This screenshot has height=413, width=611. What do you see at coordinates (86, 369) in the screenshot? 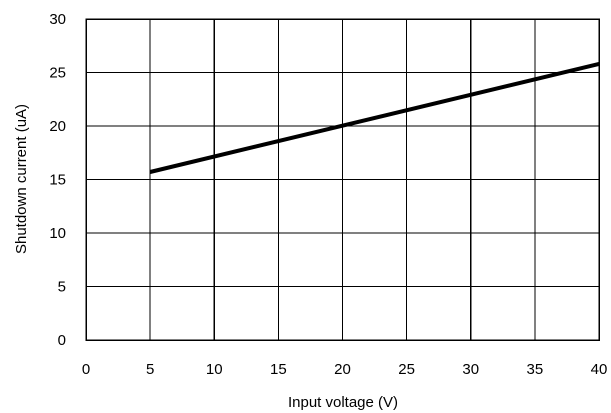
I see `x-tick-label: 0` at bounding box center [86, 369].